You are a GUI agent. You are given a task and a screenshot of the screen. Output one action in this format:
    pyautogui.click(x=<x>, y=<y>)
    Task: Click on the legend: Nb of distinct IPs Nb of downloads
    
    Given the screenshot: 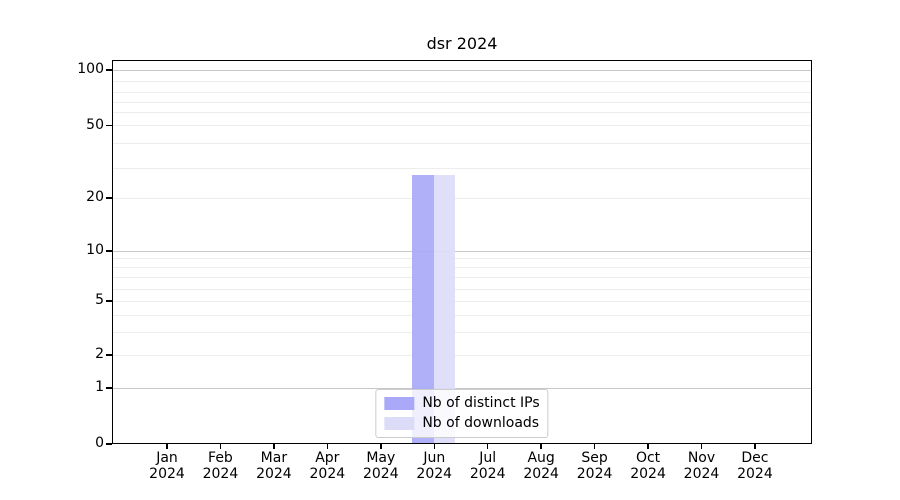 What is the action you would take?
    pyautogui.click(x=462, y=413)
    